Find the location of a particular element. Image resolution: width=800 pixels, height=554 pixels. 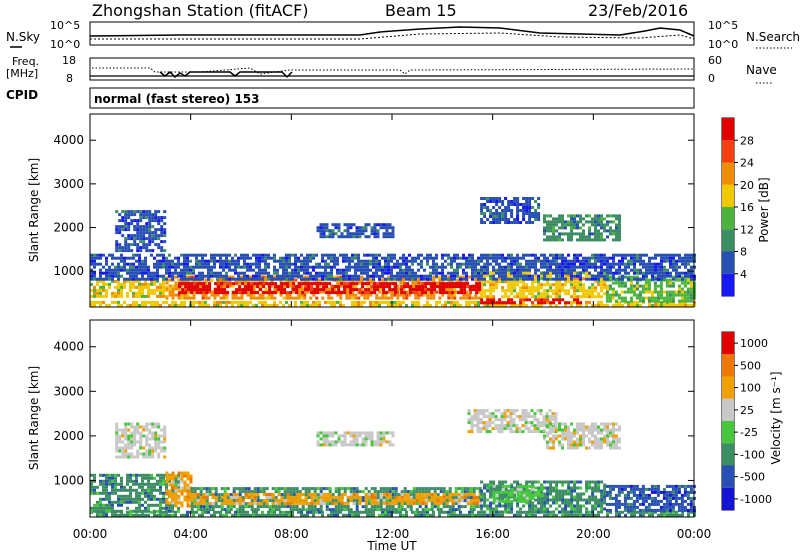

nave-dips is located at coordinates (226, 74).